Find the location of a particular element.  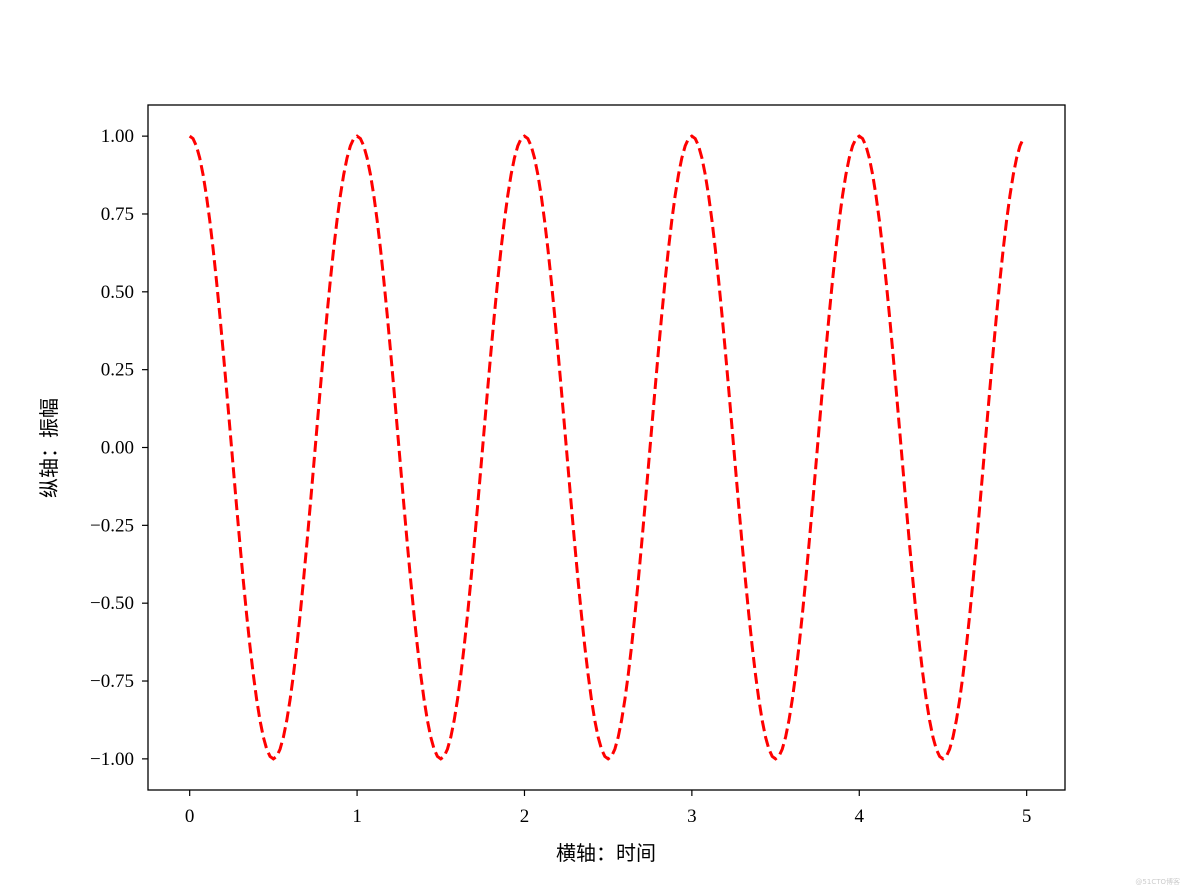

x-tick-label: 1 is located at coordinates (357, 816).